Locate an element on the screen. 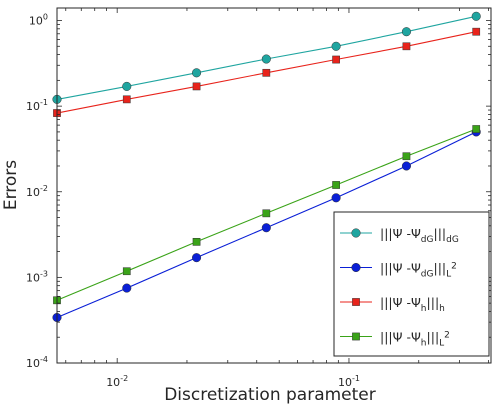  legend-item-2: |||Ψ -ΨdG|||L2 is located at coordinates (398, 270).